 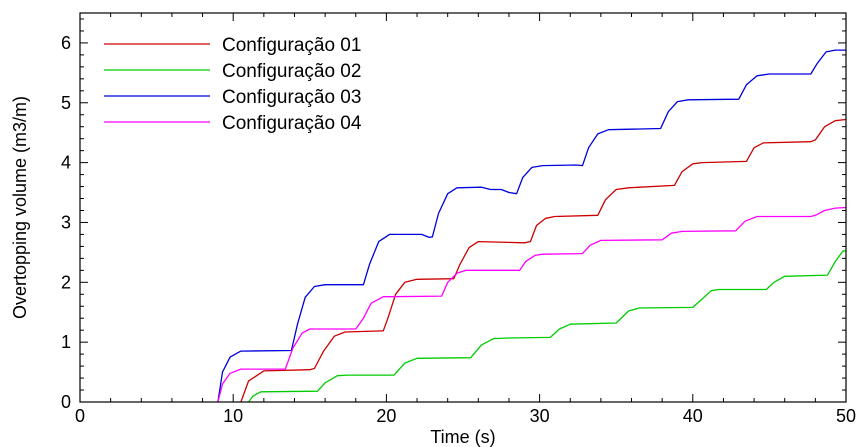 I want to click on x-axis-label: Time (s), so click(x=462, y=437).